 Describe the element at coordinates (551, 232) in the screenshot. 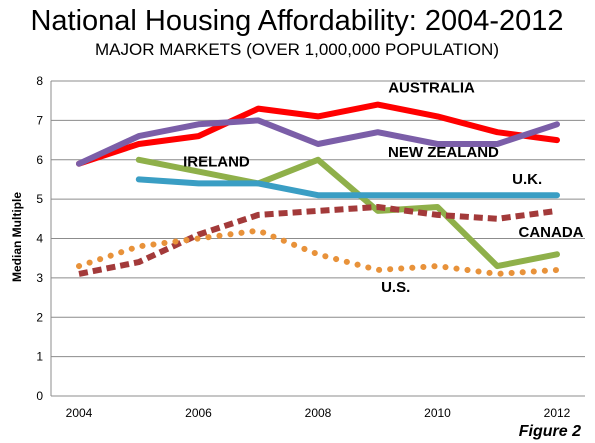

I see `series-label-canada: CANADA` at that location.